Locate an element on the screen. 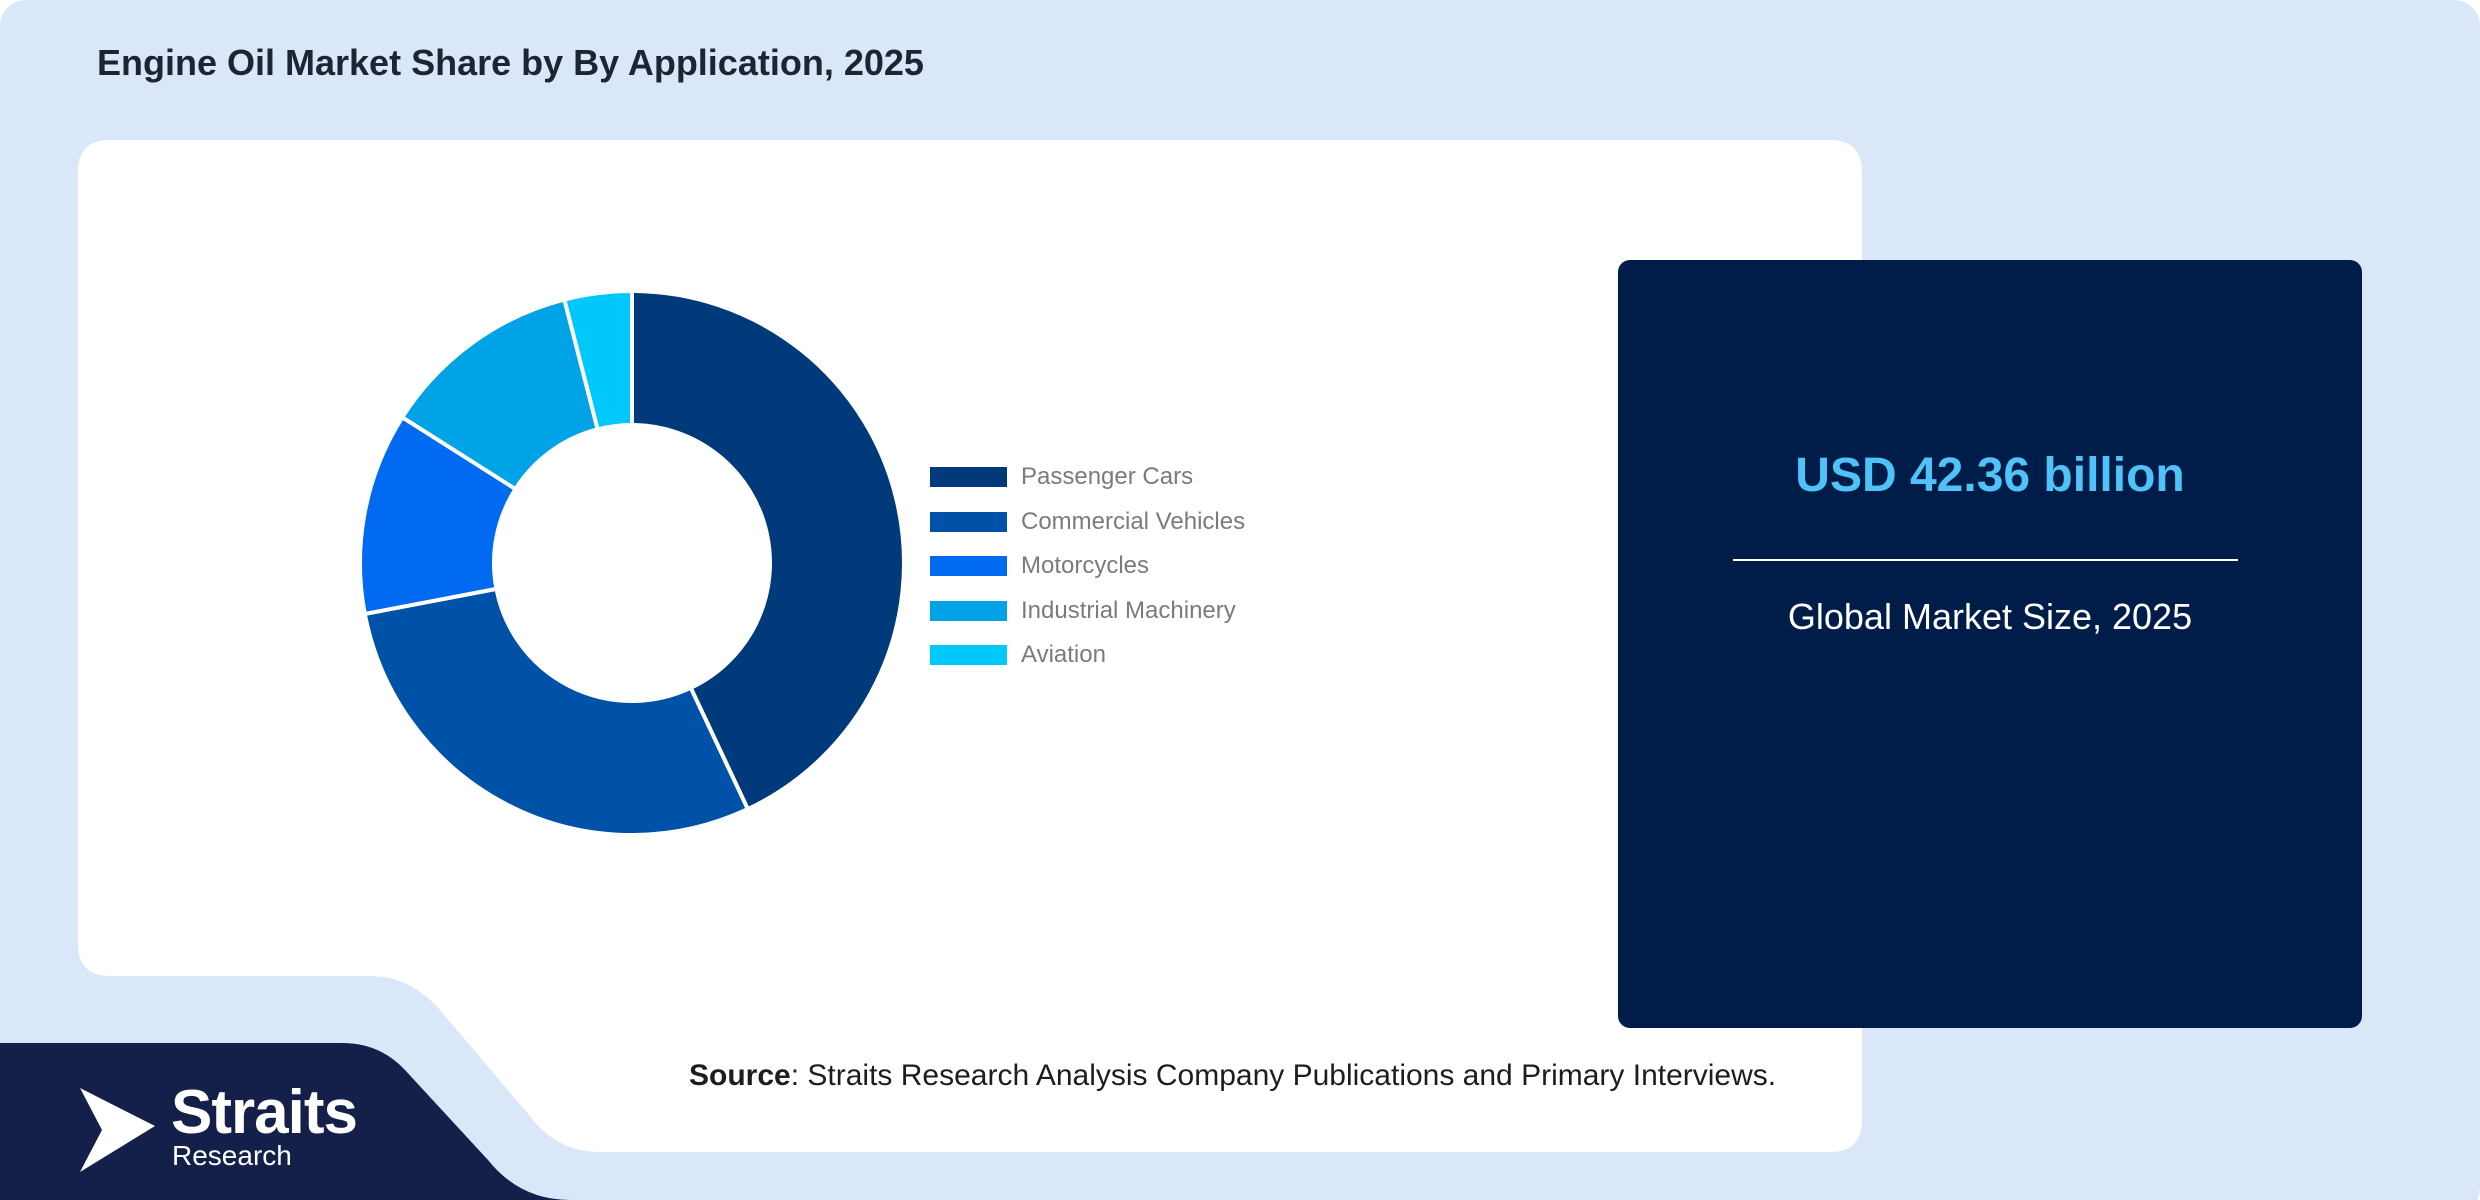  legend-item: Motorcycles is located at coordinates (1087, 566).